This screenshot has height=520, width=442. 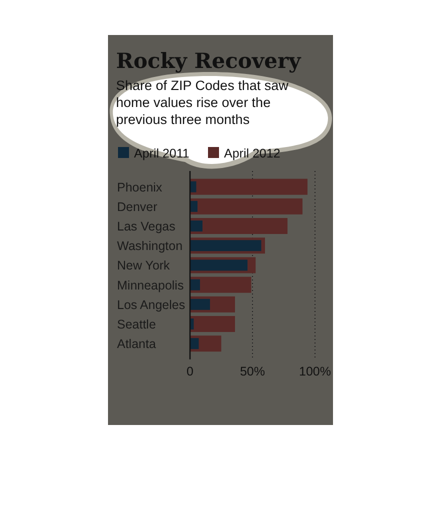 I want to click on legend-label: April 2011, so click(x=162, y=153).